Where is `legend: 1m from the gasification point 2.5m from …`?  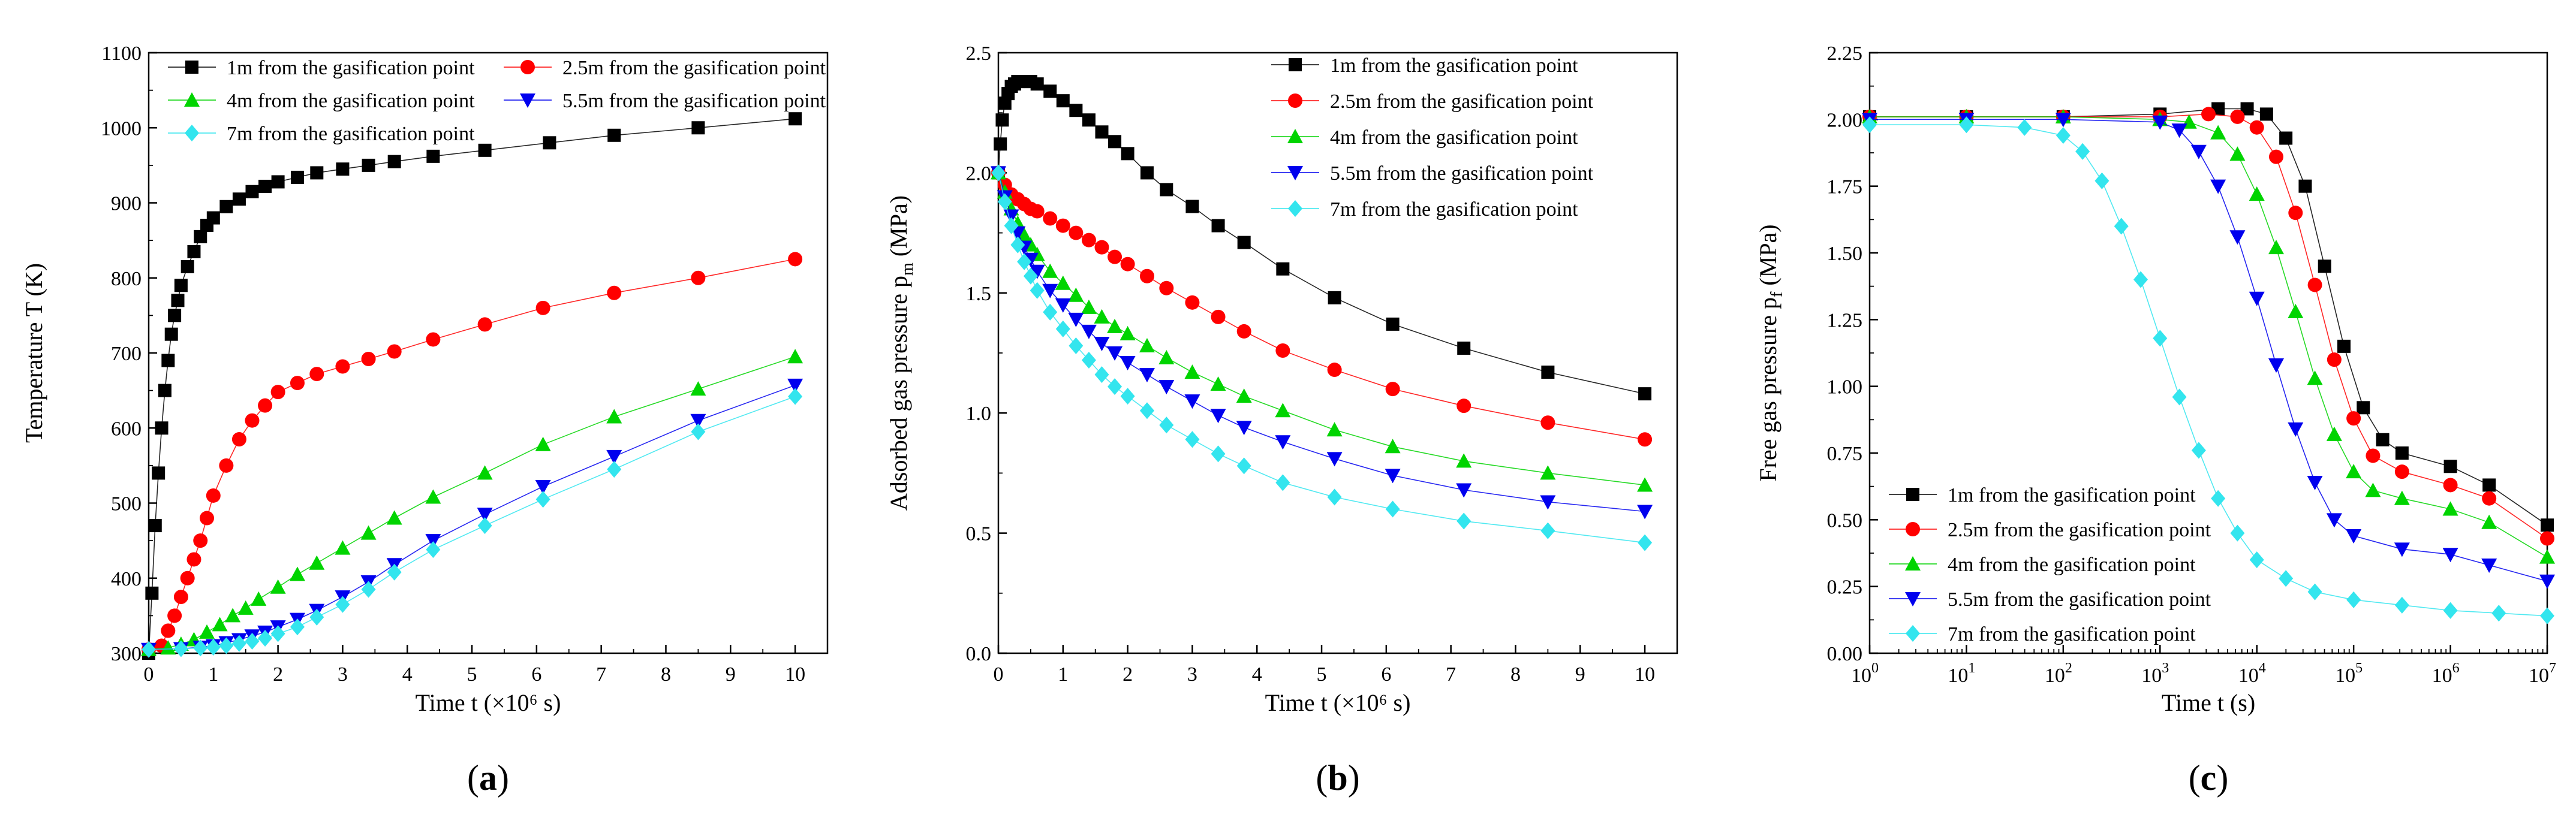 legend: 1m from the gasification point 2.5m from … is located at coordinates (2050, 564).